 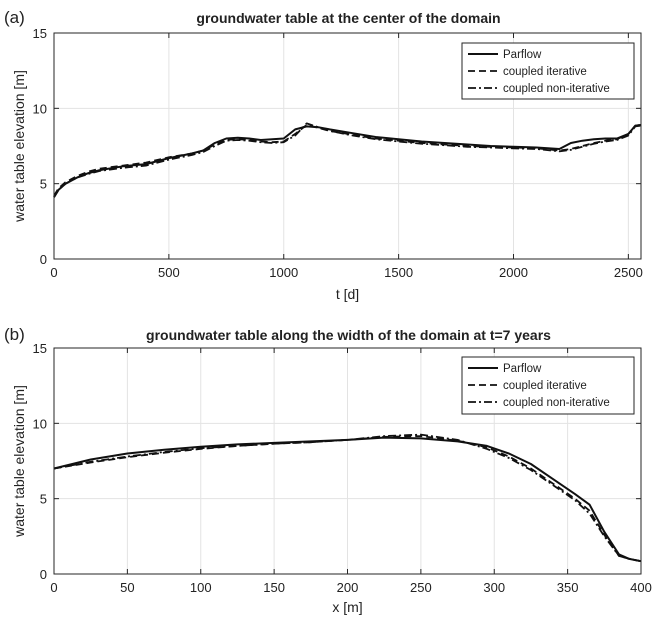 I want to click on x-tick-label: 300, so click(x=494, y=587).